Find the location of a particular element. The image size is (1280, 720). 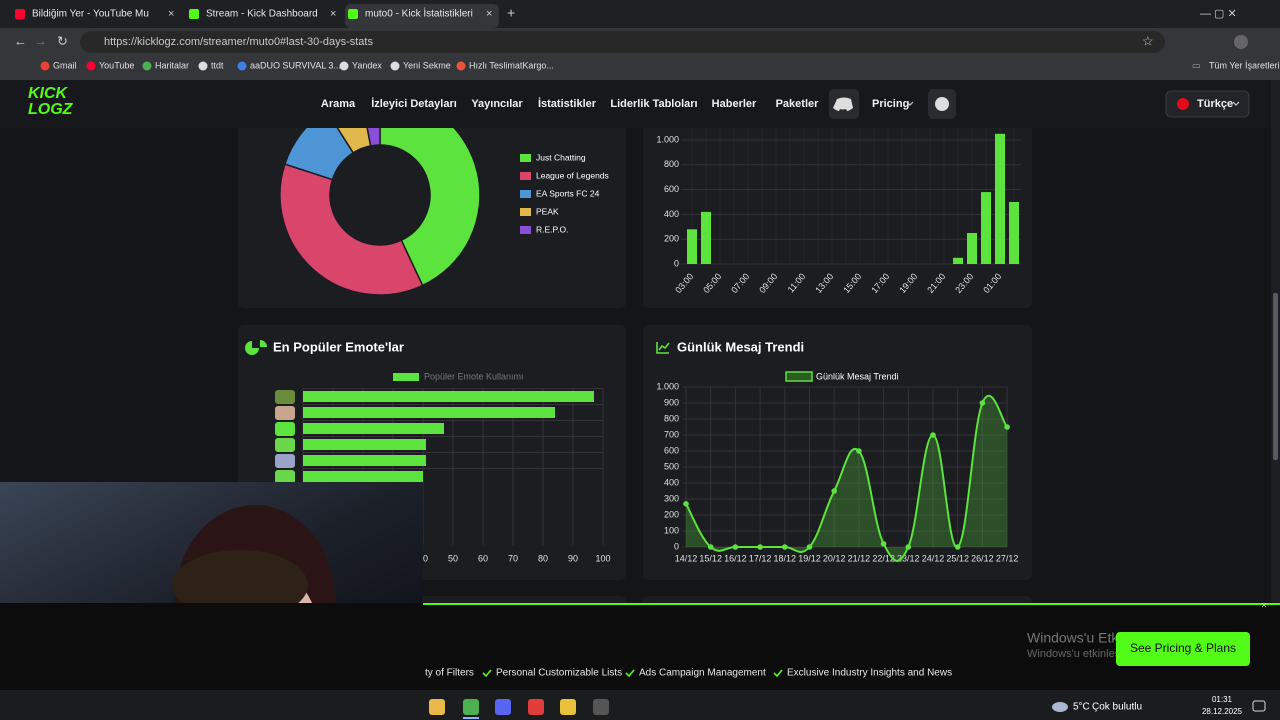

bookmark: Haritalar is located at coordinates (172, 65).